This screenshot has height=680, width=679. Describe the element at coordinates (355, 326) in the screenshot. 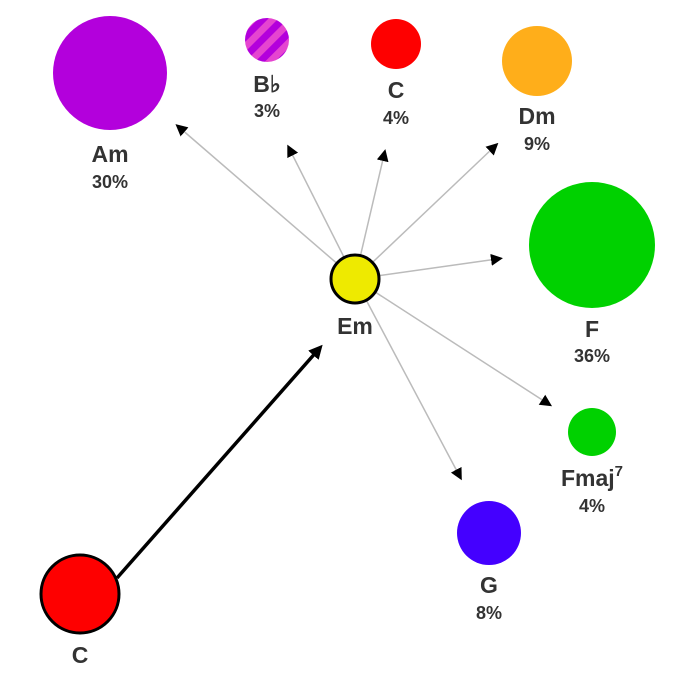

I see `current-chord-label: Em` at that location.